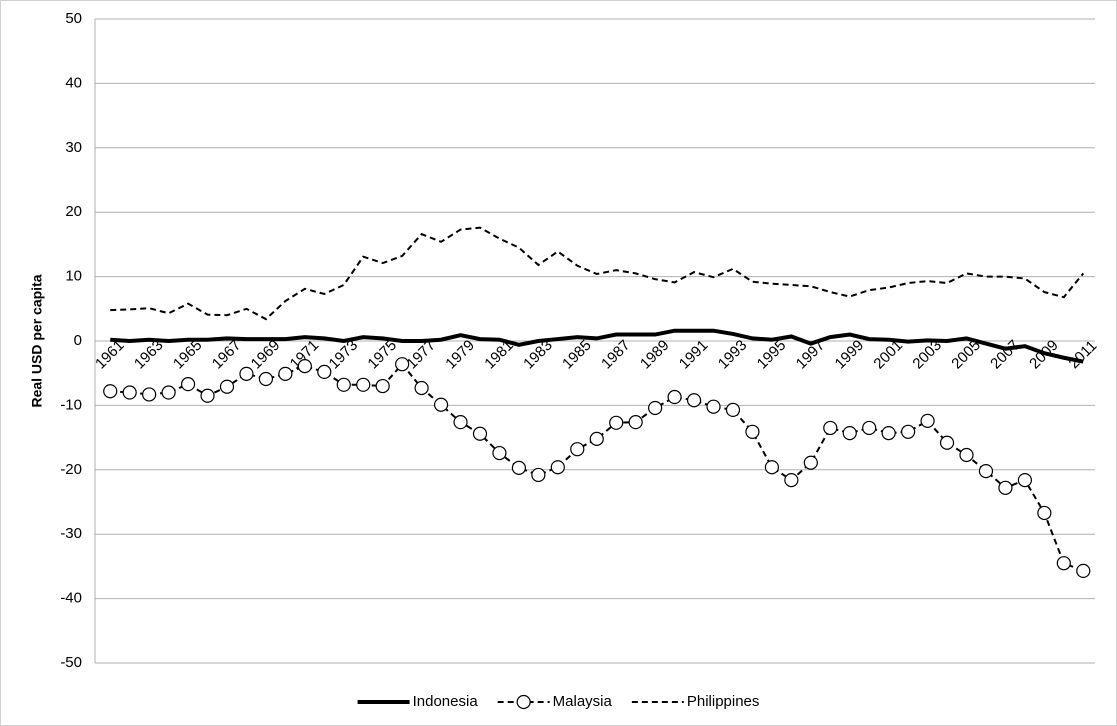 This screenshot has width=1117, height=726. I want to click on y-tick-label: -20, so click(71, 469).